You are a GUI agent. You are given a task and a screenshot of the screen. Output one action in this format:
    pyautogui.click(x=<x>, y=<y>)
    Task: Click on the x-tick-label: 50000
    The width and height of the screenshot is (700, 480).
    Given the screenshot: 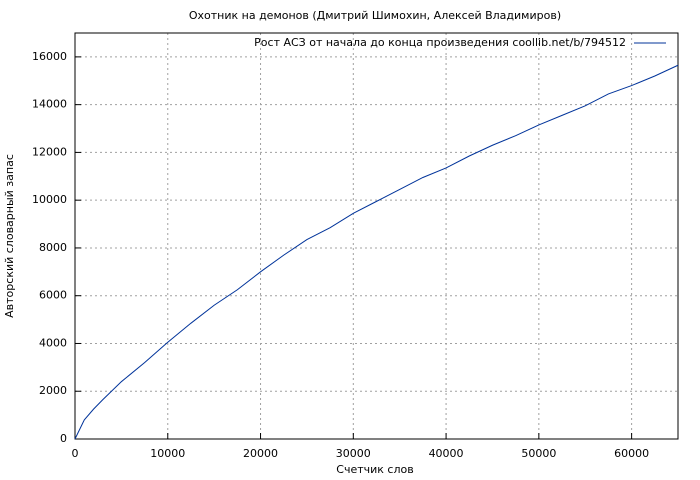 What is the action you would take?
    pyautogui.click(x=538, y=453)
    